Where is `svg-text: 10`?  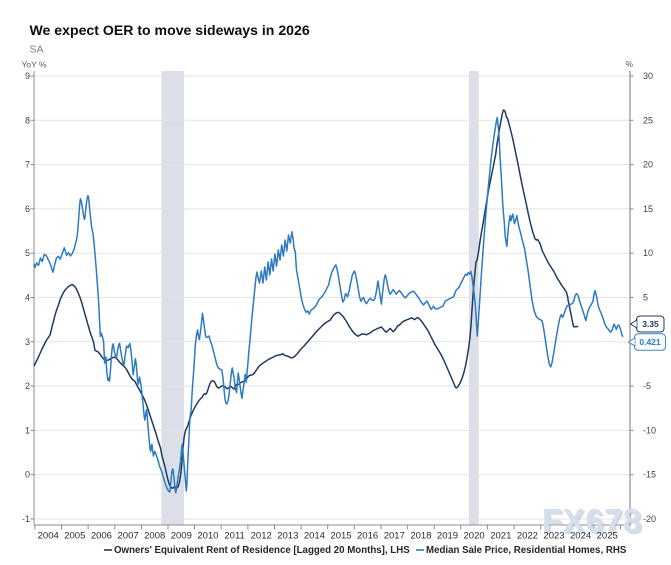
svg-text: 10 is located at coordinates (648, 253).